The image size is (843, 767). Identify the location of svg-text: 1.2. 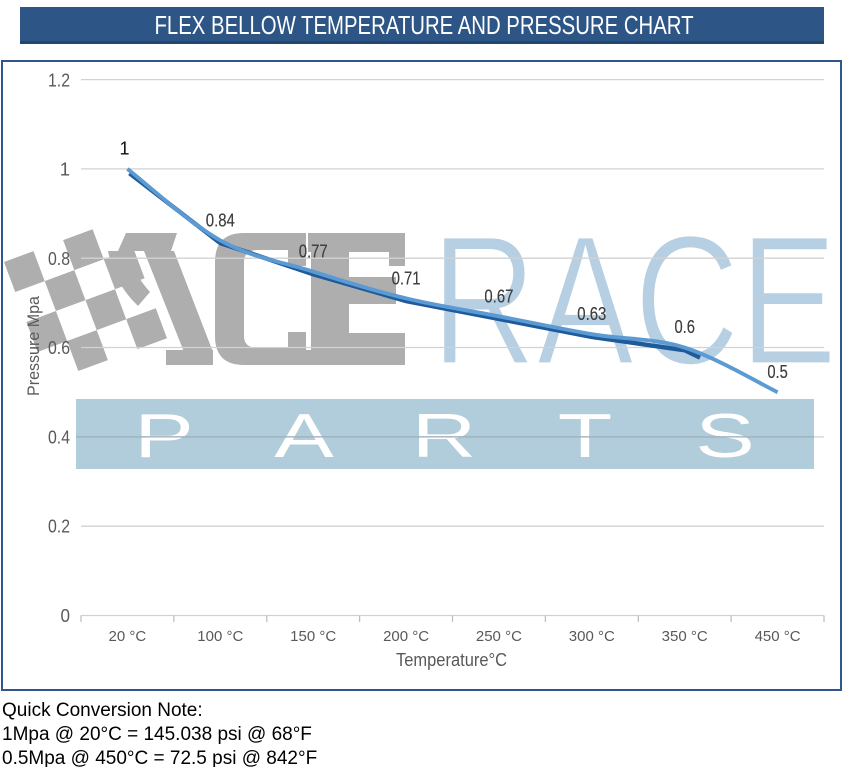
(59, 80).